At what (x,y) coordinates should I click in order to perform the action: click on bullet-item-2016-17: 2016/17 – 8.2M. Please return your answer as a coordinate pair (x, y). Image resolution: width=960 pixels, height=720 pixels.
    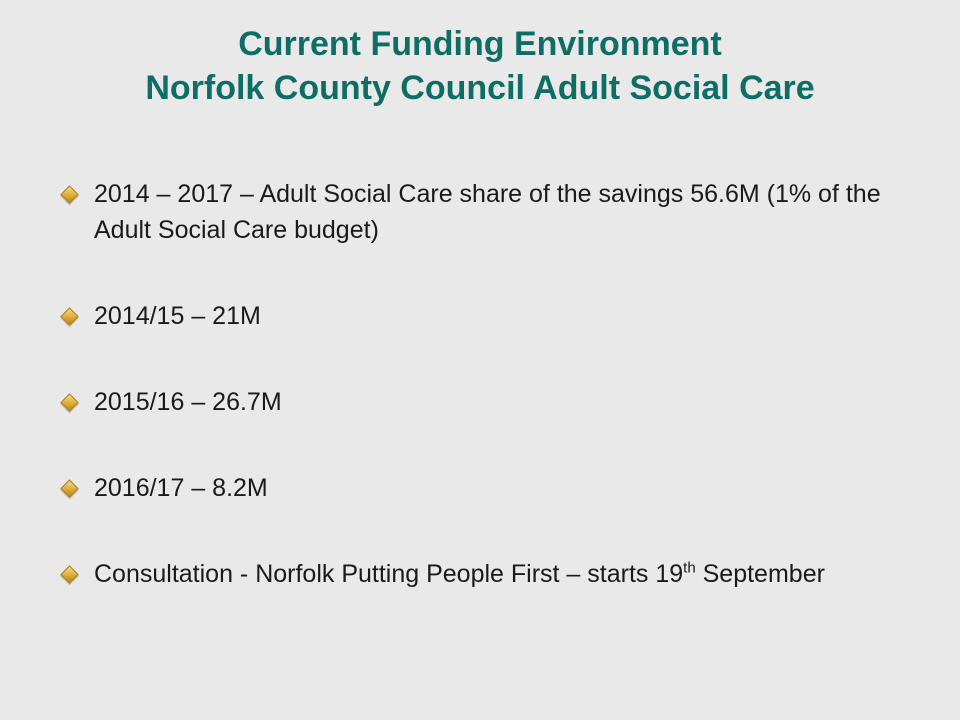
    Looking at the image, I should click on (490, 488).